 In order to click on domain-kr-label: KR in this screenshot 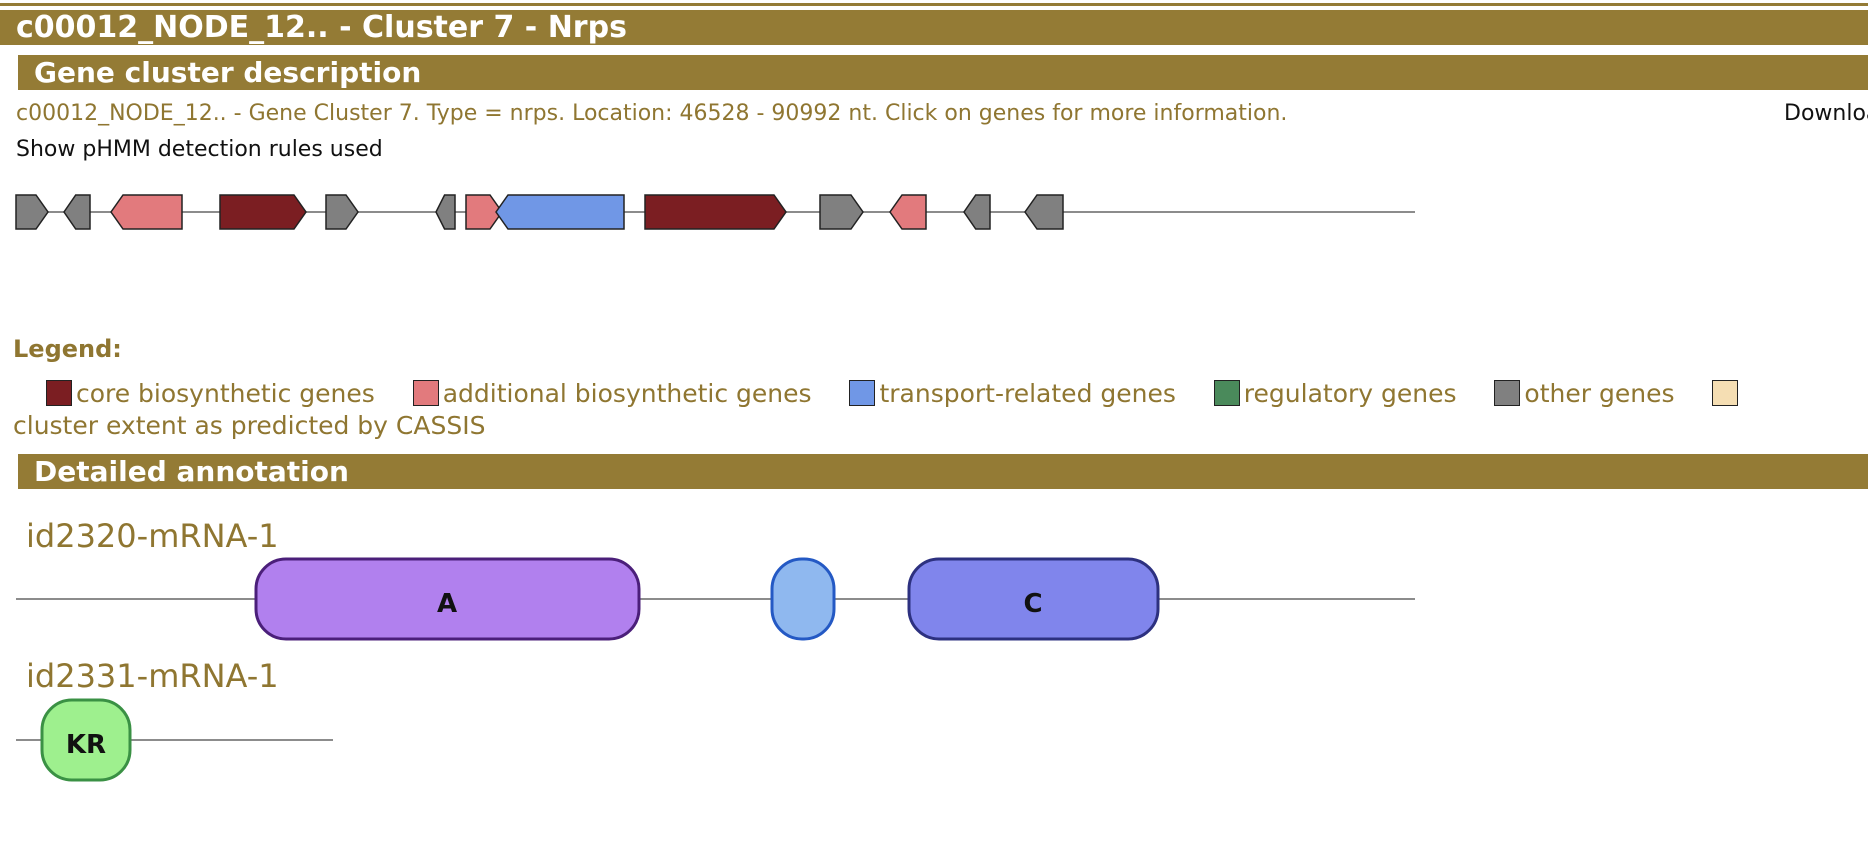, I will do `click(86, 745)`.